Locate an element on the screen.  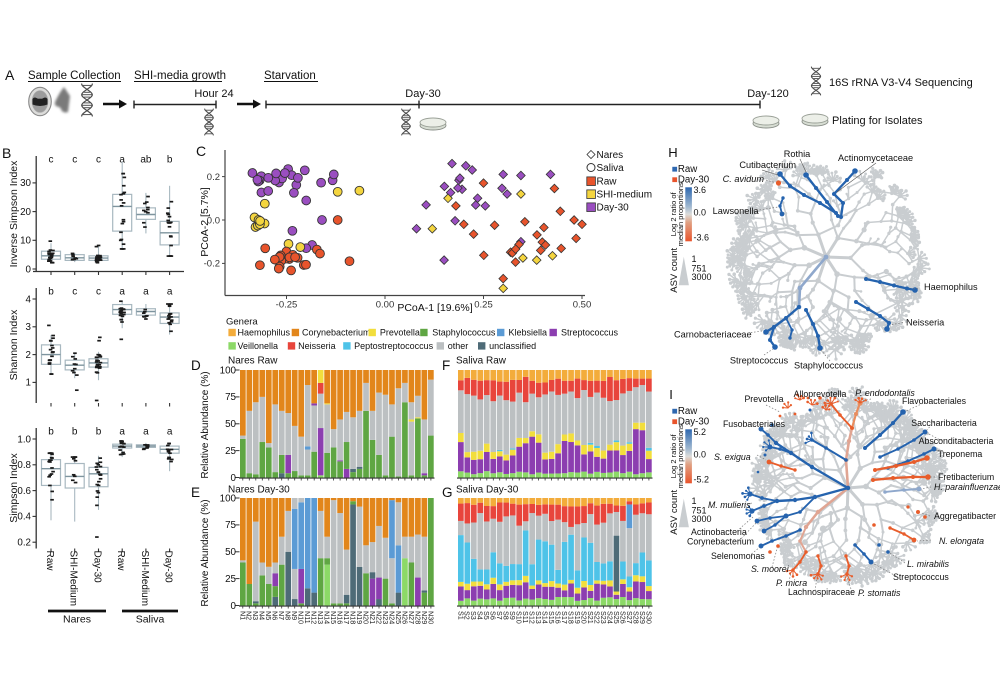
svg-text: Fretibacterium is located at coordinates (966, 477).